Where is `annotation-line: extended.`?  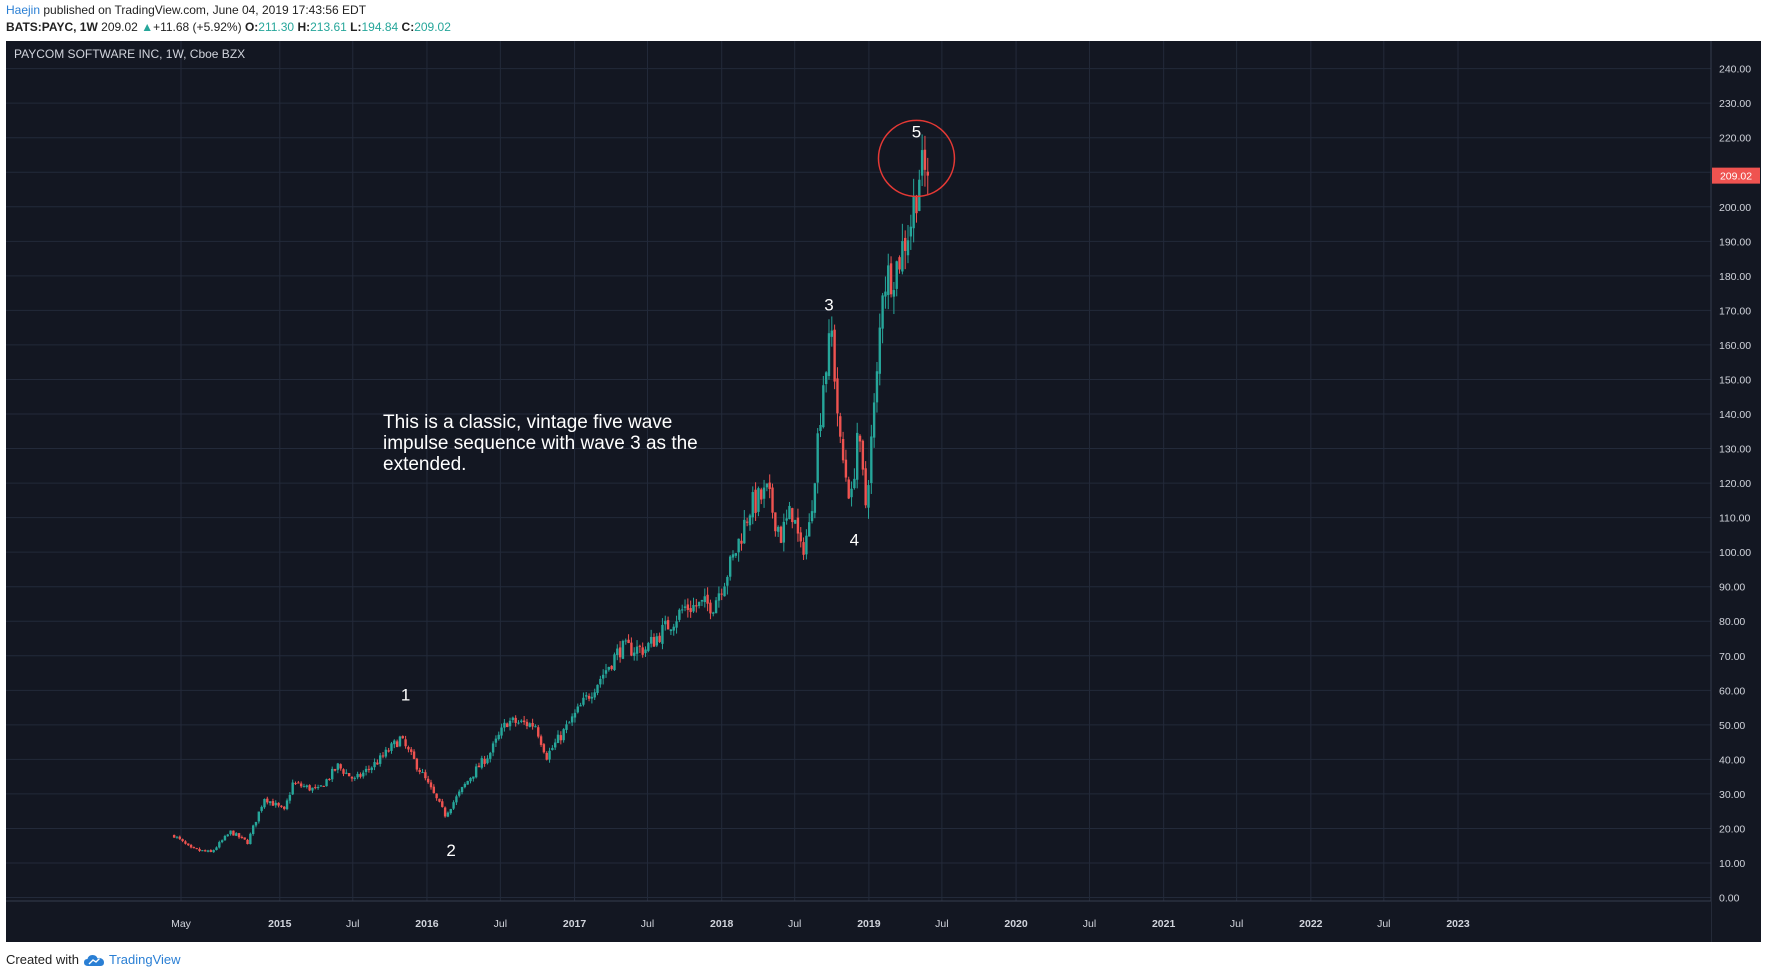
annotation-line: extended. is located at coordinates (424, 464).